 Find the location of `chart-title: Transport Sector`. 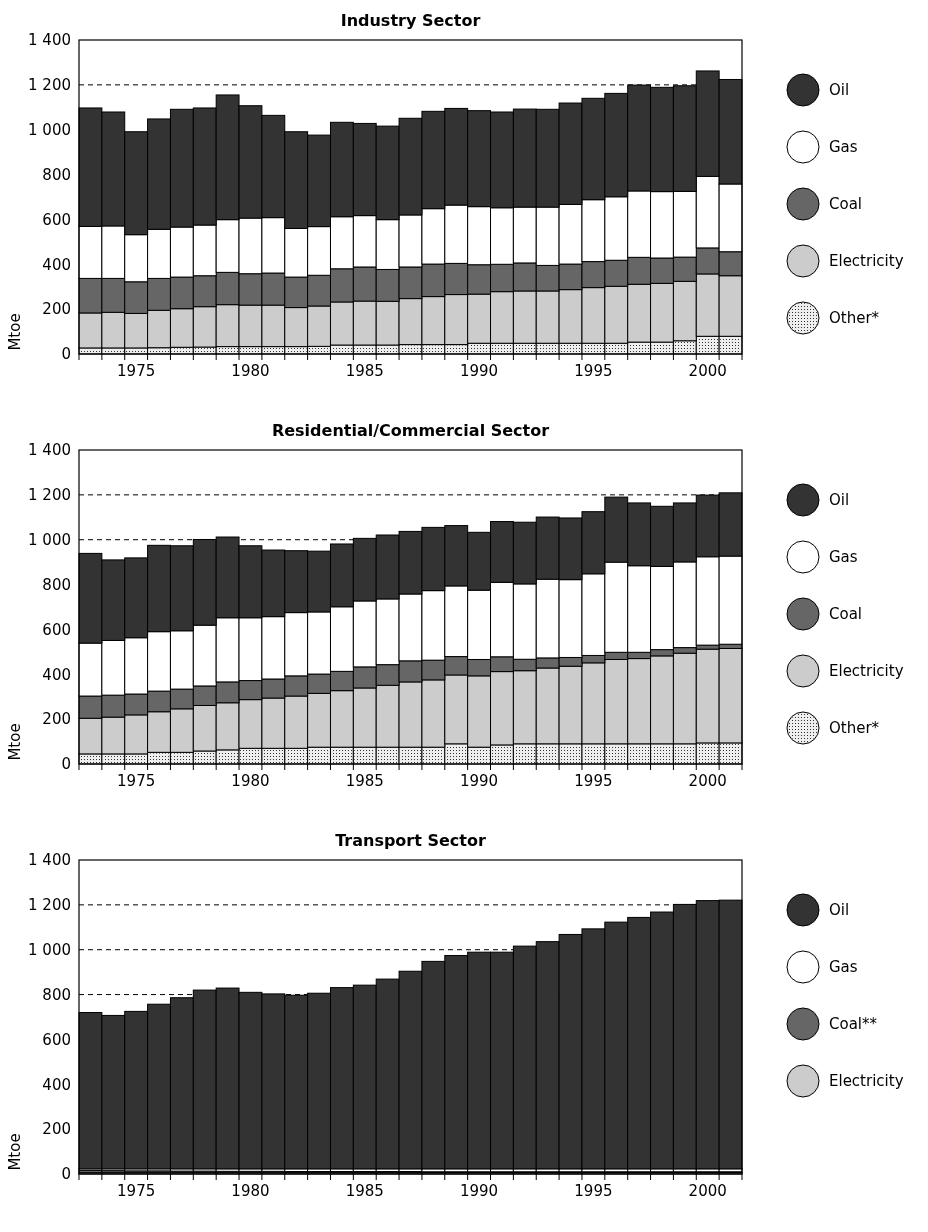

chart-title: Transport Sector is located at coordinates (410, 840).